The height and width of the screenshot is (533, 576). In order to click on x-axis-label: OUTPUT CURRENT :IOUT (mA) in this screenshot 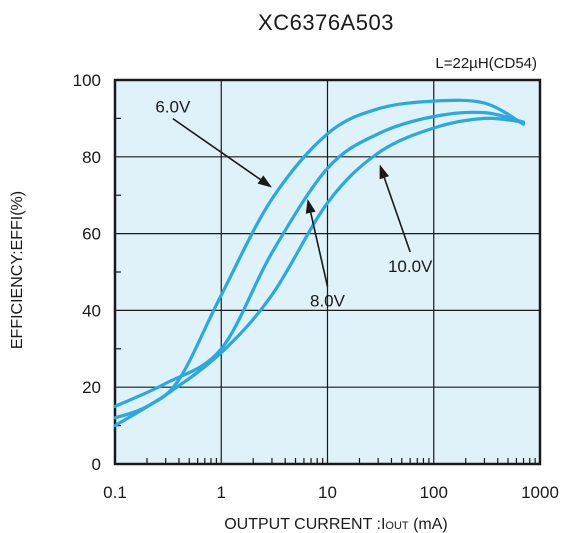, I will do `click(336, 524)`.